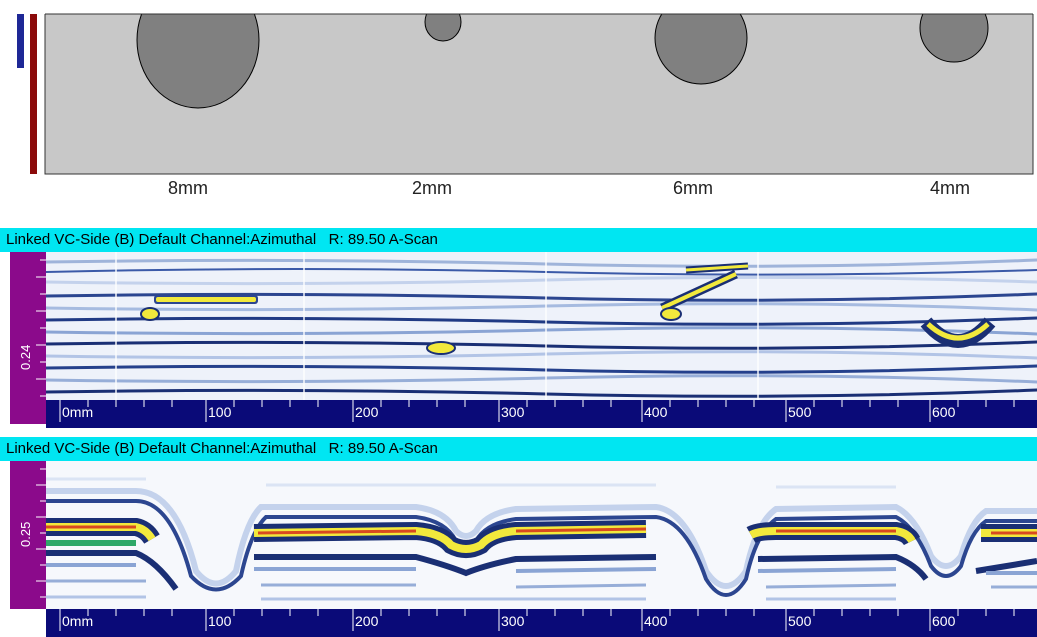 This screenshot has width=1037, height=637. I want to click on scan-seams, so click(437, 326).